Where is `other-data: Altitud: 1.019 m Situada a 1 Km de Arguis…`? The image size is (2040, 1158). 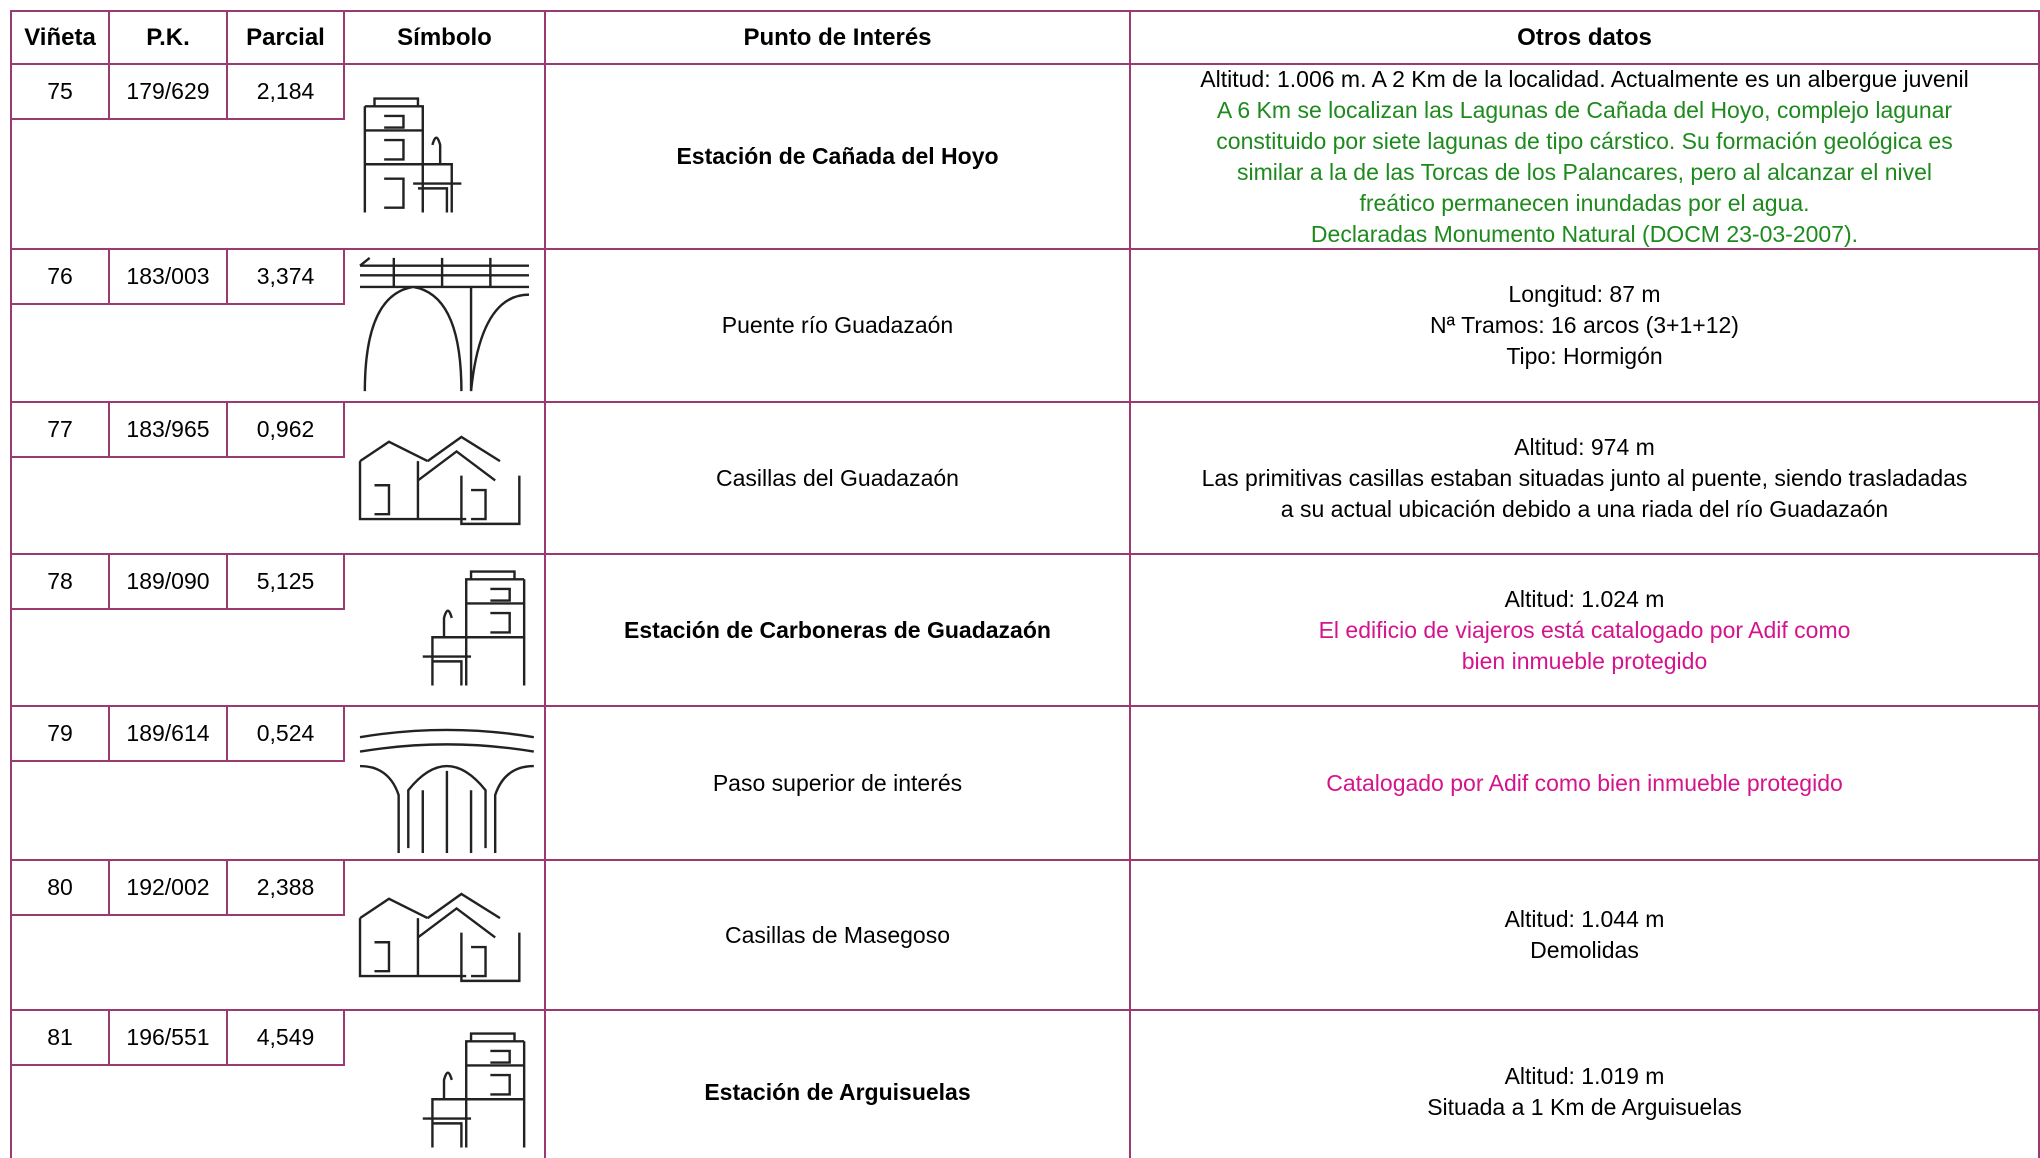
other-data: Altitud: 1.019 m Situada a 1 Km de Arguis… is located at coordinates (1585, 1084).